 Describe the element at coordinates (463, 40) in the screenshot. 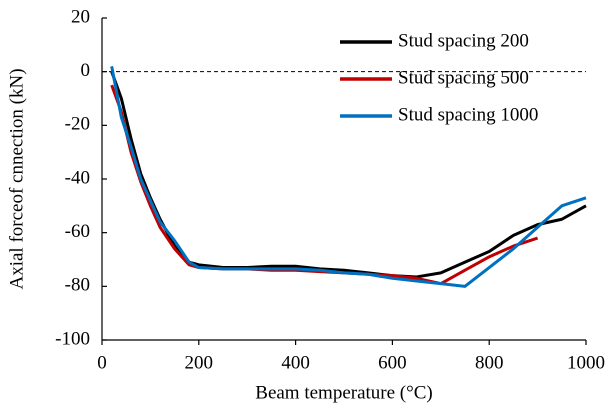

I see `legend-label: Stud spacing 200` at that location.